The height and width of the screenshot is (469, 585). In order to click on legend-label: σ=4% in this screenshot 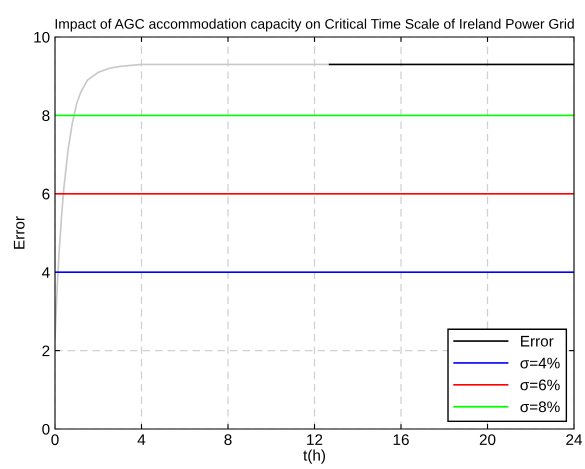, I will do `click(540, 363)`.